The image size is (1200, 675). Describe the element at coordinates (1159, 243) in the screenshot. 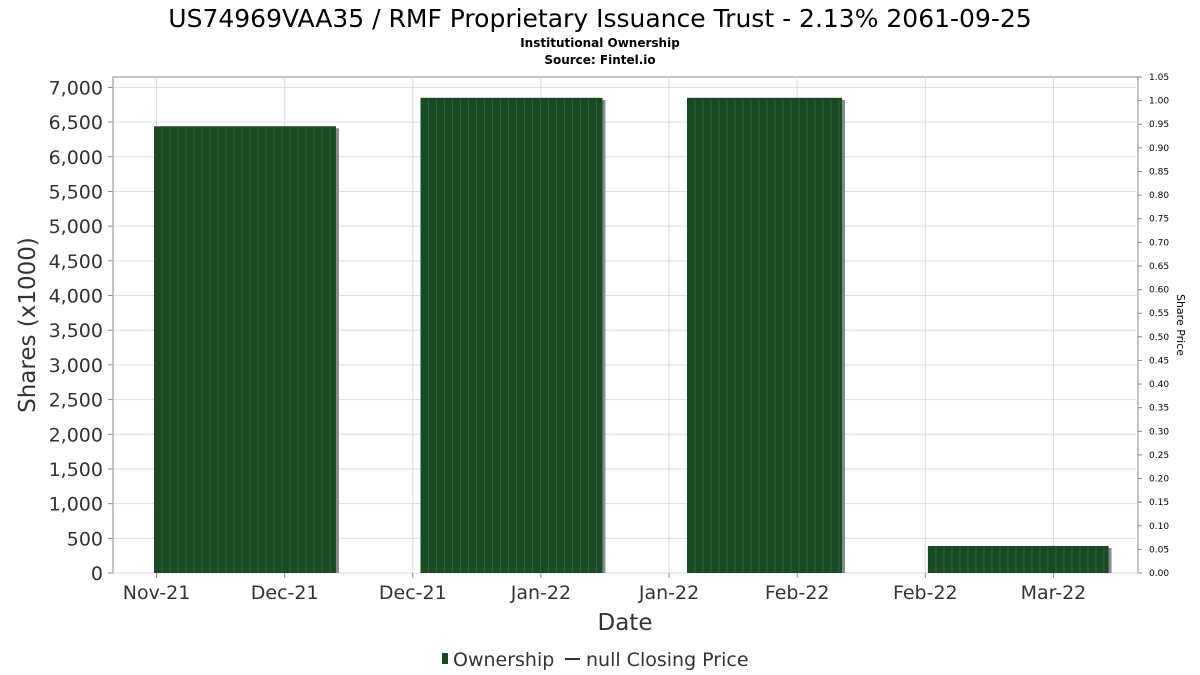

I see `y2-tick-label: 0.70` at that location.